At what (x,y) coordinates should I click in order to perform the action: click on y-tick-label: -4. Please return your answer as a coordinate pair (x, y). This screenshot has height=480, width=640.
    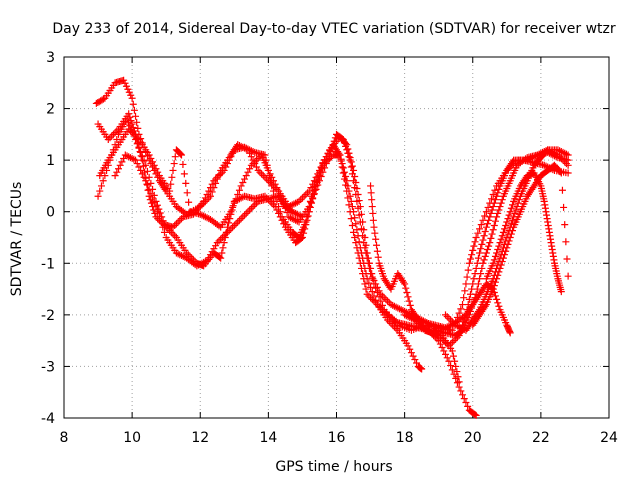
    Looking at the image, I should click on (48, 419).